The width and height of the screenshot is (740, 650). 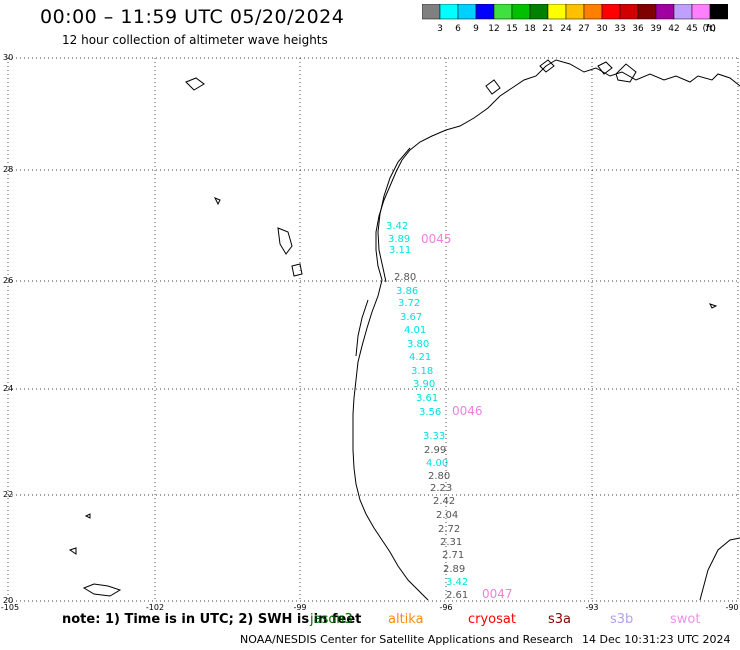 I want to click on scale-label: 15, so click(x=511, y=29).